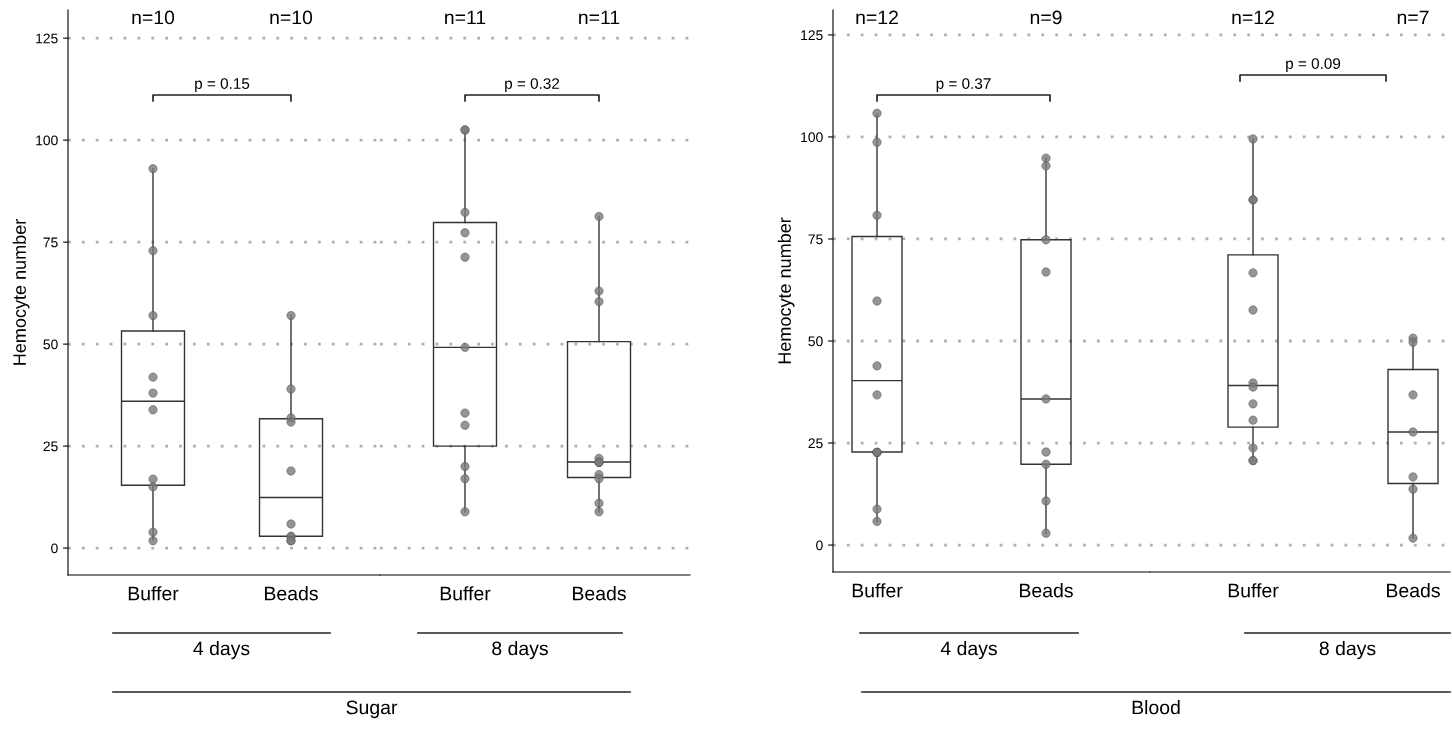 The height and width of the screenshot is (731, 1452). I want to click on text: Sugar, so click(372, 709).